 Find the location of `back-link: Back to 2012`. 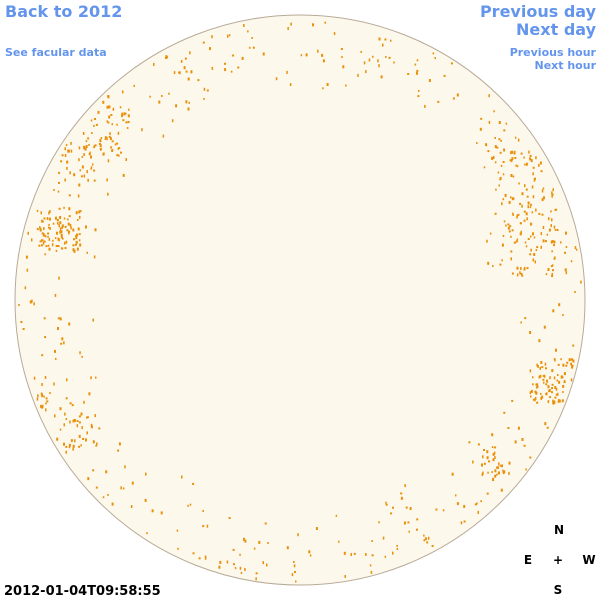

back-link: Back to 2012 is located at coordinates (63, 11).